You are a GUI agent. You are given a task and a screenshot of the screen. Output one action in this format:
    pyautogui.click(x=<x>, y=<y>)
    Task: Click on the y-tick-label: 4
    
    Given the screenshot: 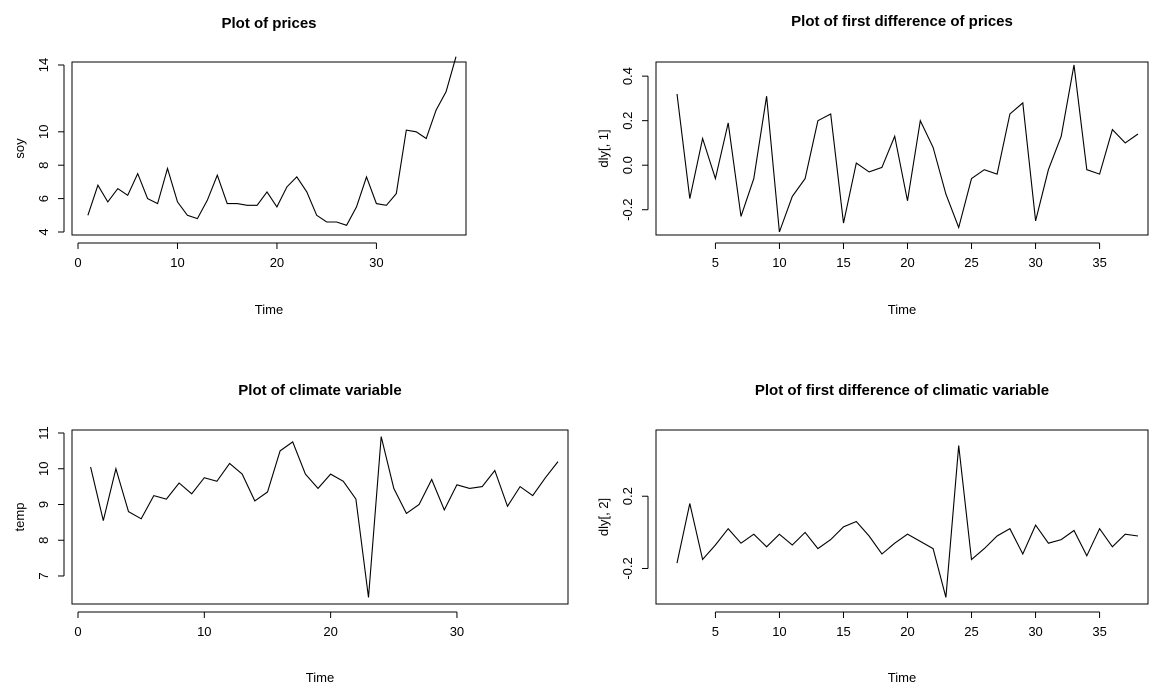 What is the action you would take?
    pyautogui.click(x=43, y=231)
    